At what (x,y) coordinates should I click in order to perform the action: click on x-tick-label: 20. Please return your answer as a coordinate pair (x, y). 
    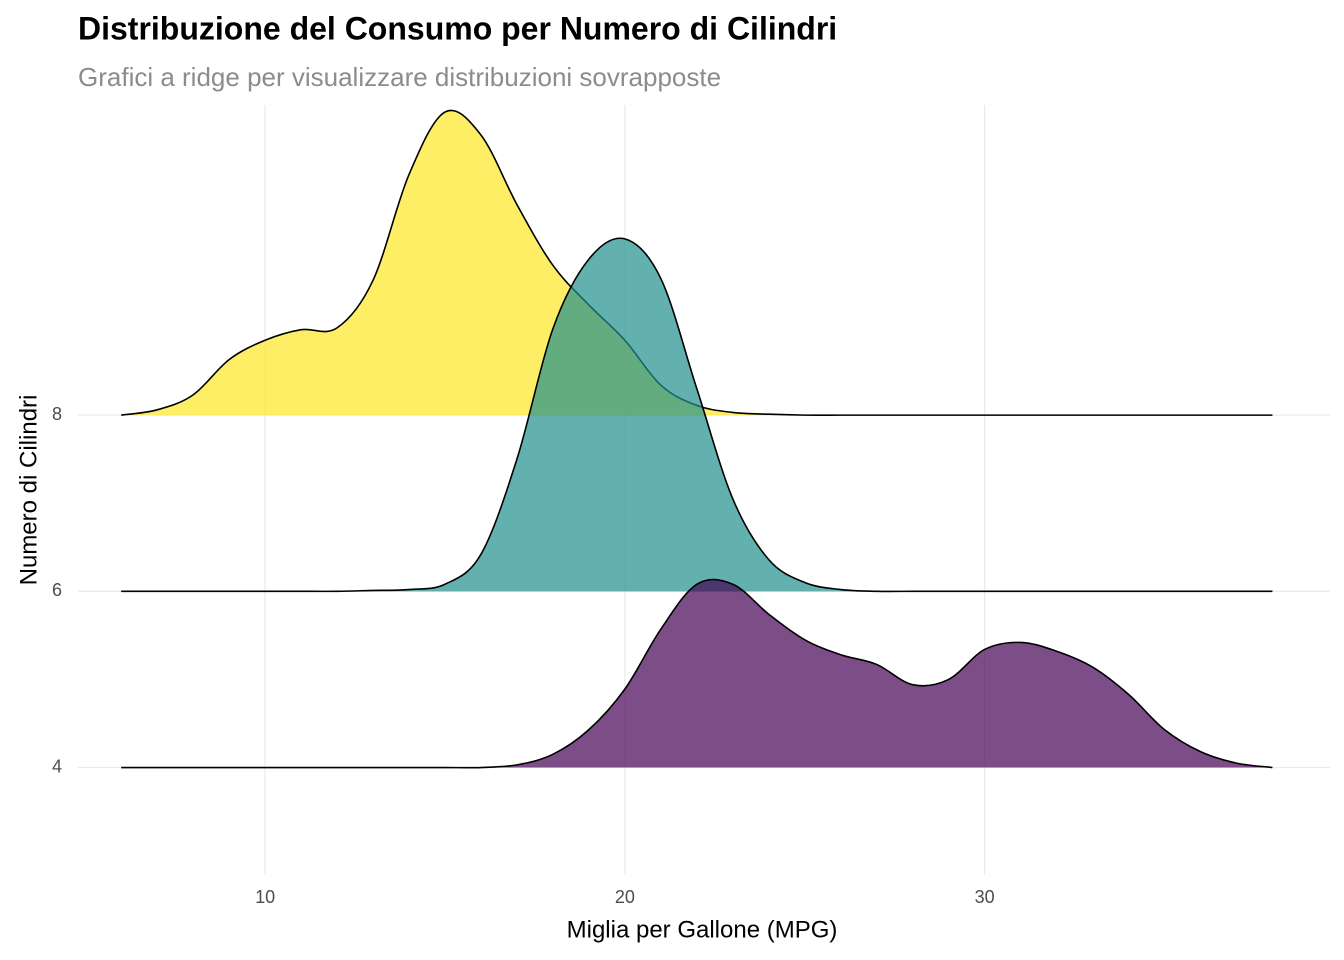
    Looking at the image, I should click on (625, 897).